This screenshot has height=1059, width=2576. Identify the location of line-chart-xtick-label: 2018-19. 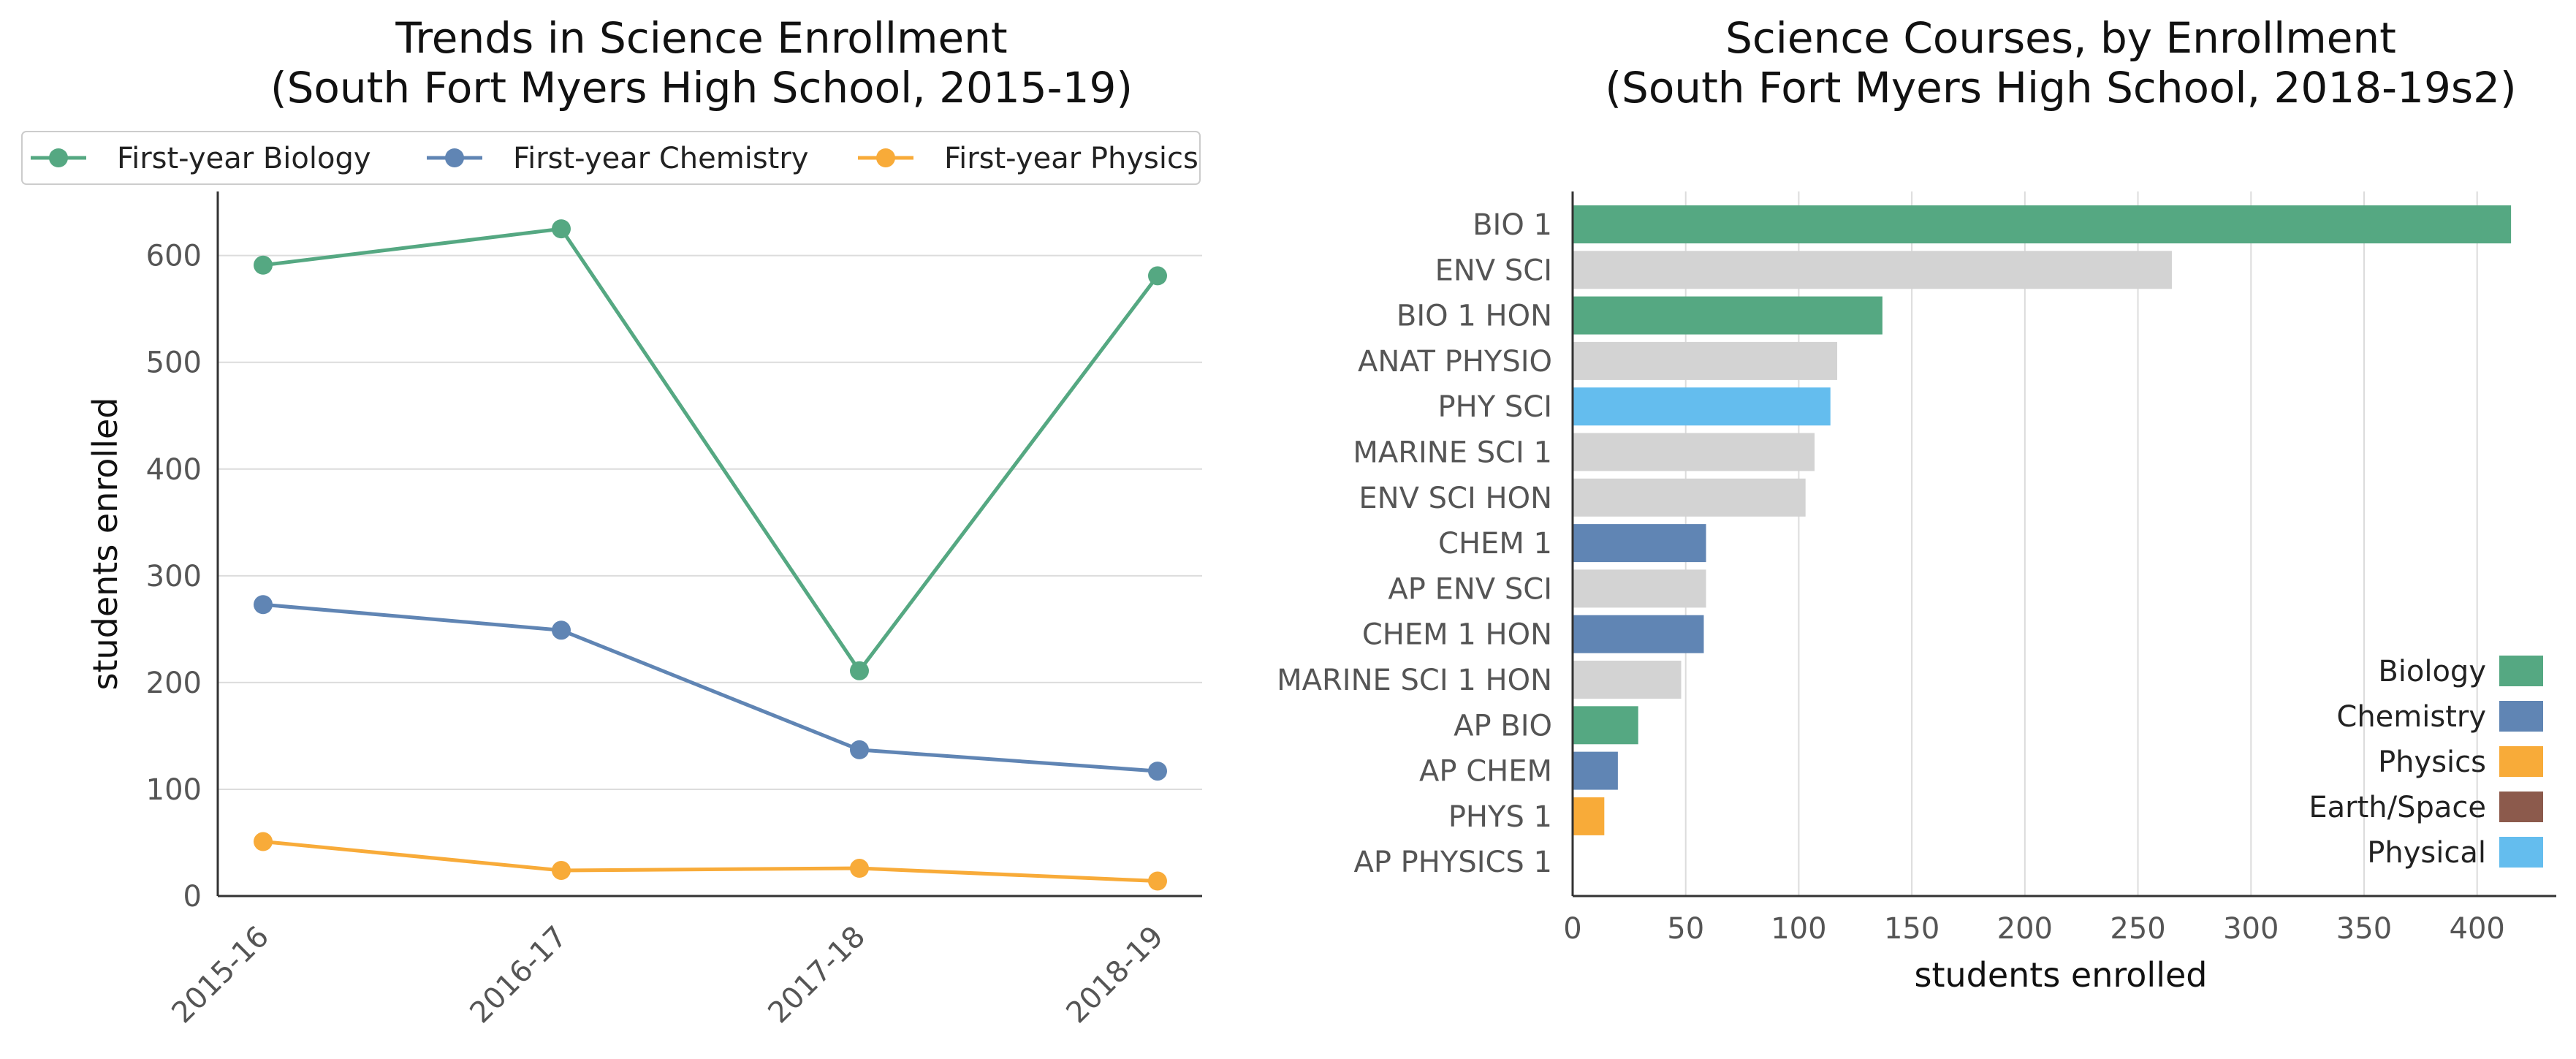
(1115, 975).